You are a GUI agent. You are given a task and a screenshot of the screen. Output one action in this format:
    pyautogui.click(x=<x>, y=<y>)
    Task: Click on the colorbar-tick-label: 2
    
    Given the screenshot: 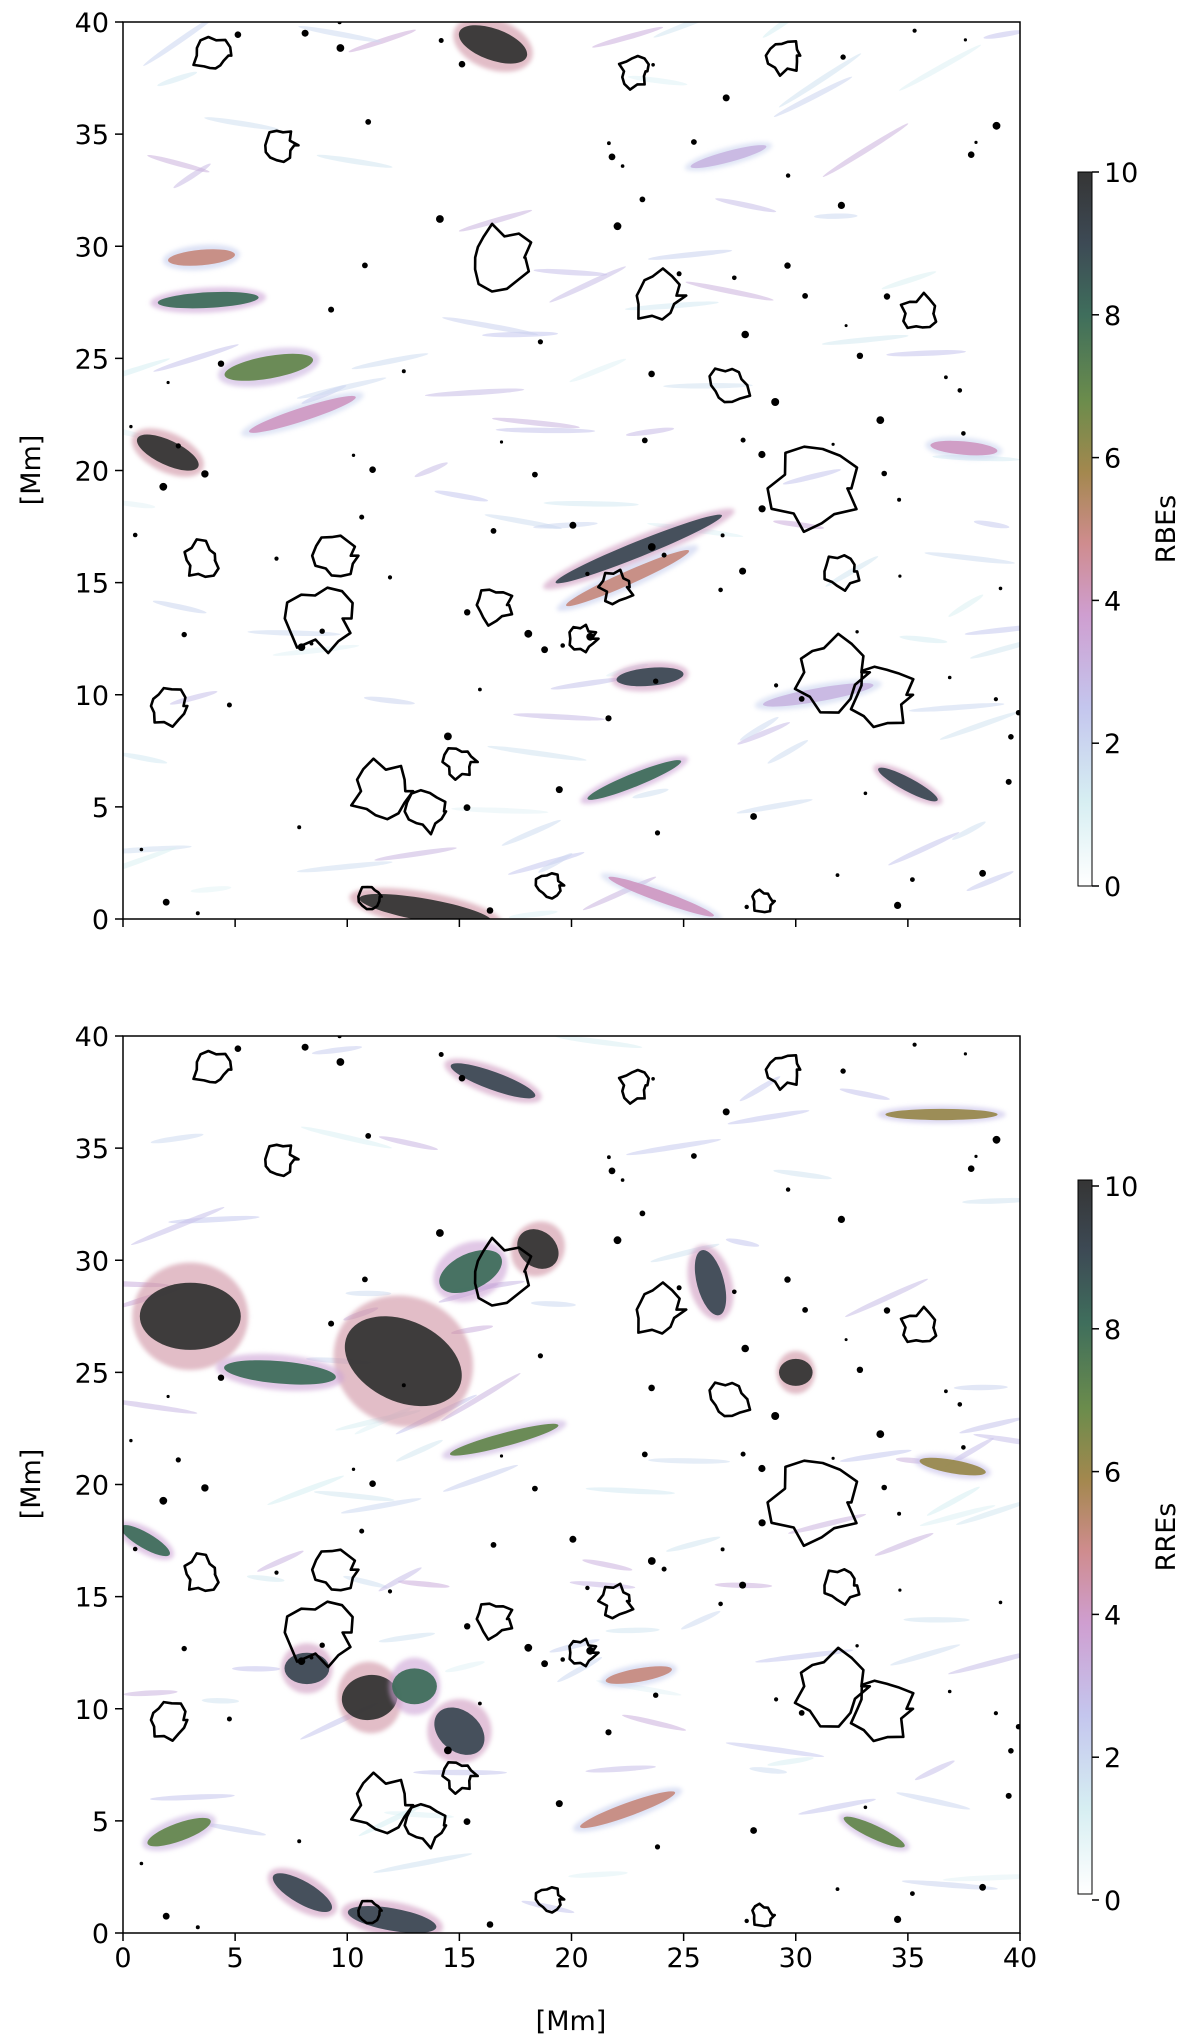 What is the action you would take?
    pyautogui.click(x=1112, y=744)
    